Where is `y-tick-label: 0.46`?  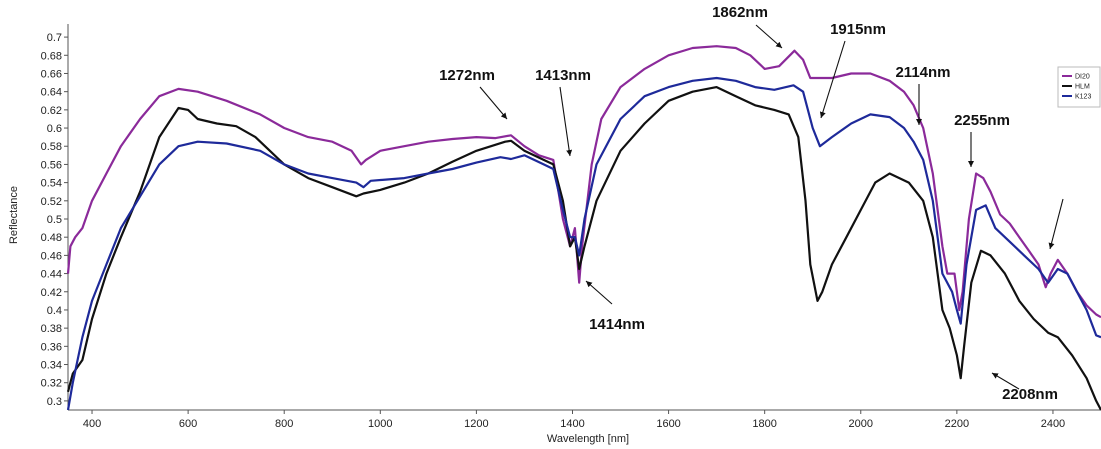
y-tick-label: 0.46 is located at coordinates (51, 256).